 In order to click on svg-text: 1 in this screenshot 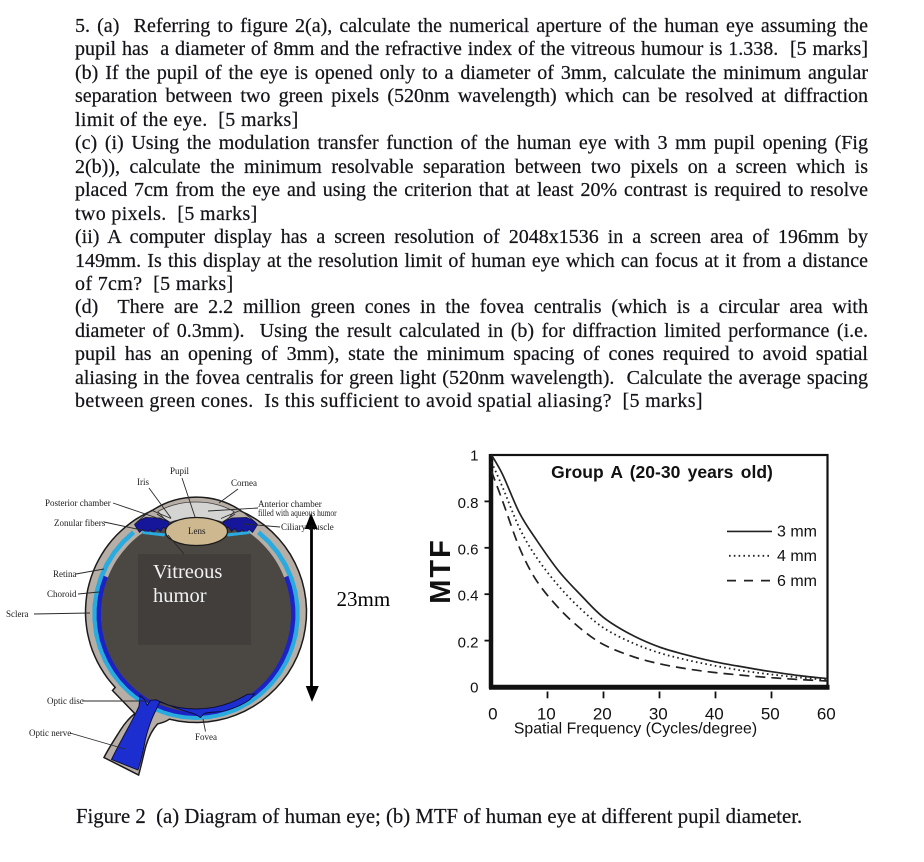, I will do `click(474, 455)`.